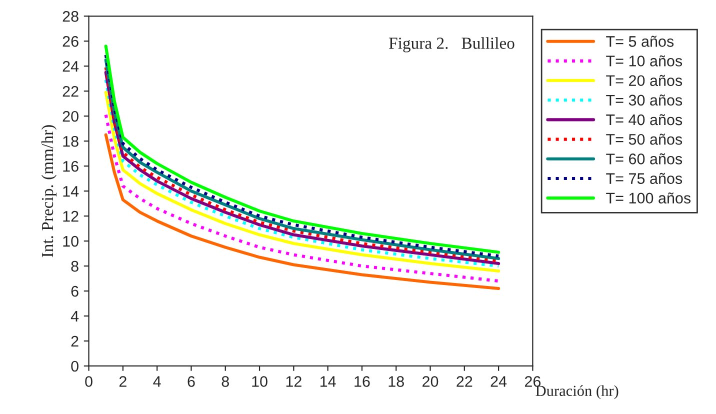 The height and width of the screenshot is (414, 716). What do you see at coordinates (644, 158) in the screenshot?
I see `legend-label: T= 60 años` at bounding box center [644, 158].